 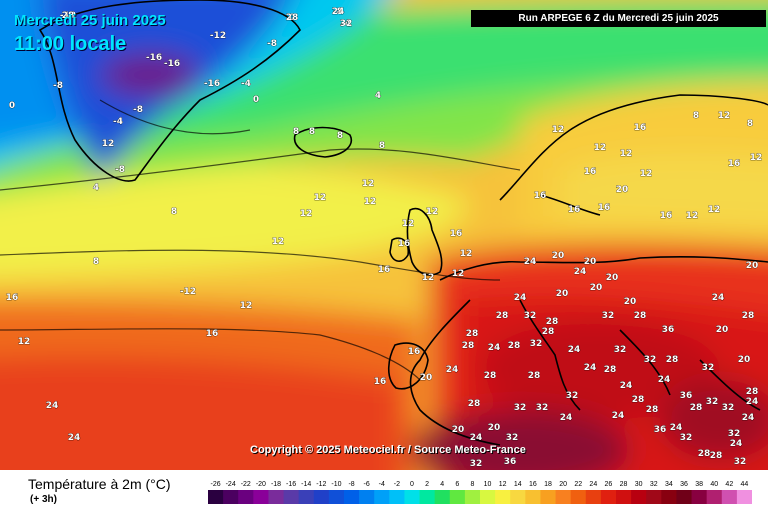 I want to click on scale-tick-label: 24, so click(x=593, y=484).